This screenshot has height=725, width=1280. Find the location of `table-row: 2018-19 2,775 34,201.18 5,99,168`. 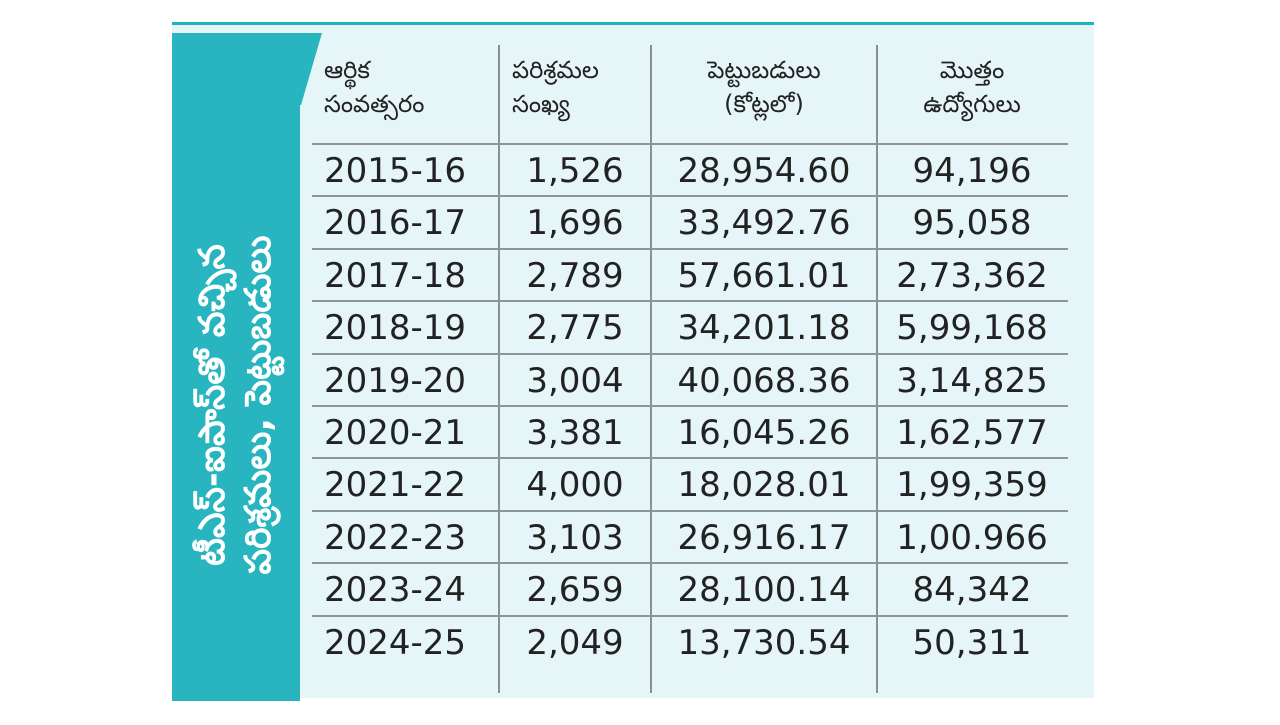

table-row: 2018-19 2,775 34,201.18 5,99,168 is located at coordinates (633, 328).